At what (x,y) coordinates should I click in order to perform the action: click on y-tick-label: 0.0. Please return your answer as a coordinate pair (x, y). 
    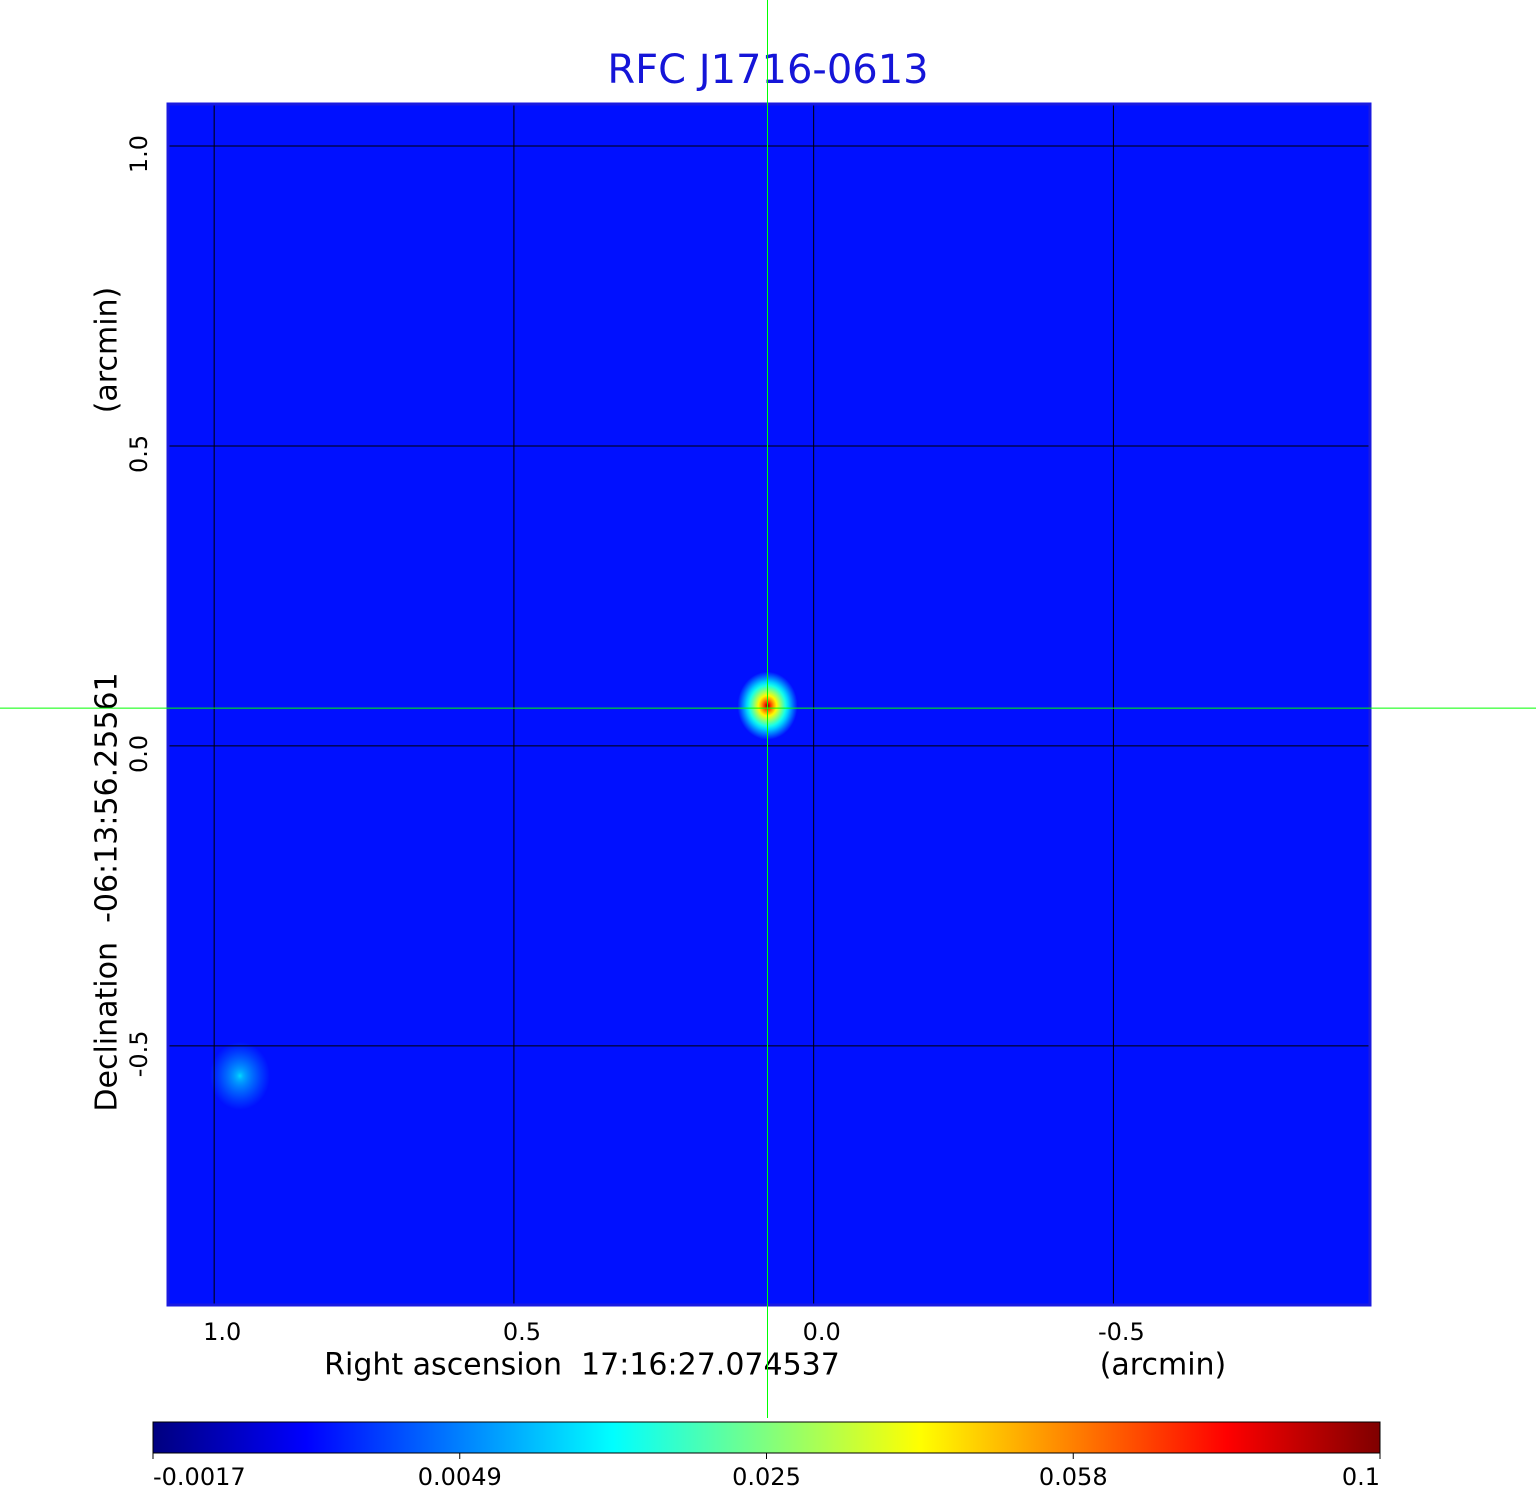
    Looking at the image, I should click on (139, 754).